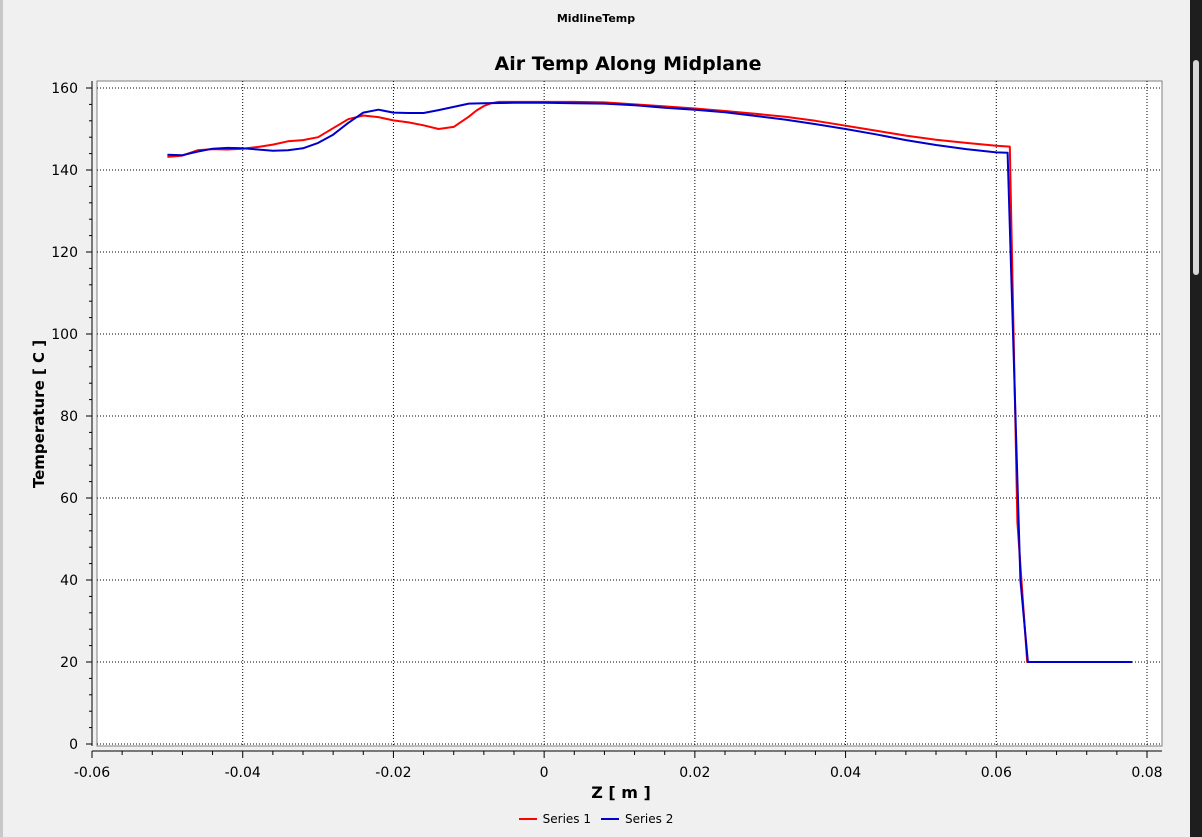 Image resolution: width=1202 pixels, height=837 pixels. What do you see at coordinates (69, 417) in the screenshot?
I see `y-tick-label: 80` at bounding box center [69, 417].